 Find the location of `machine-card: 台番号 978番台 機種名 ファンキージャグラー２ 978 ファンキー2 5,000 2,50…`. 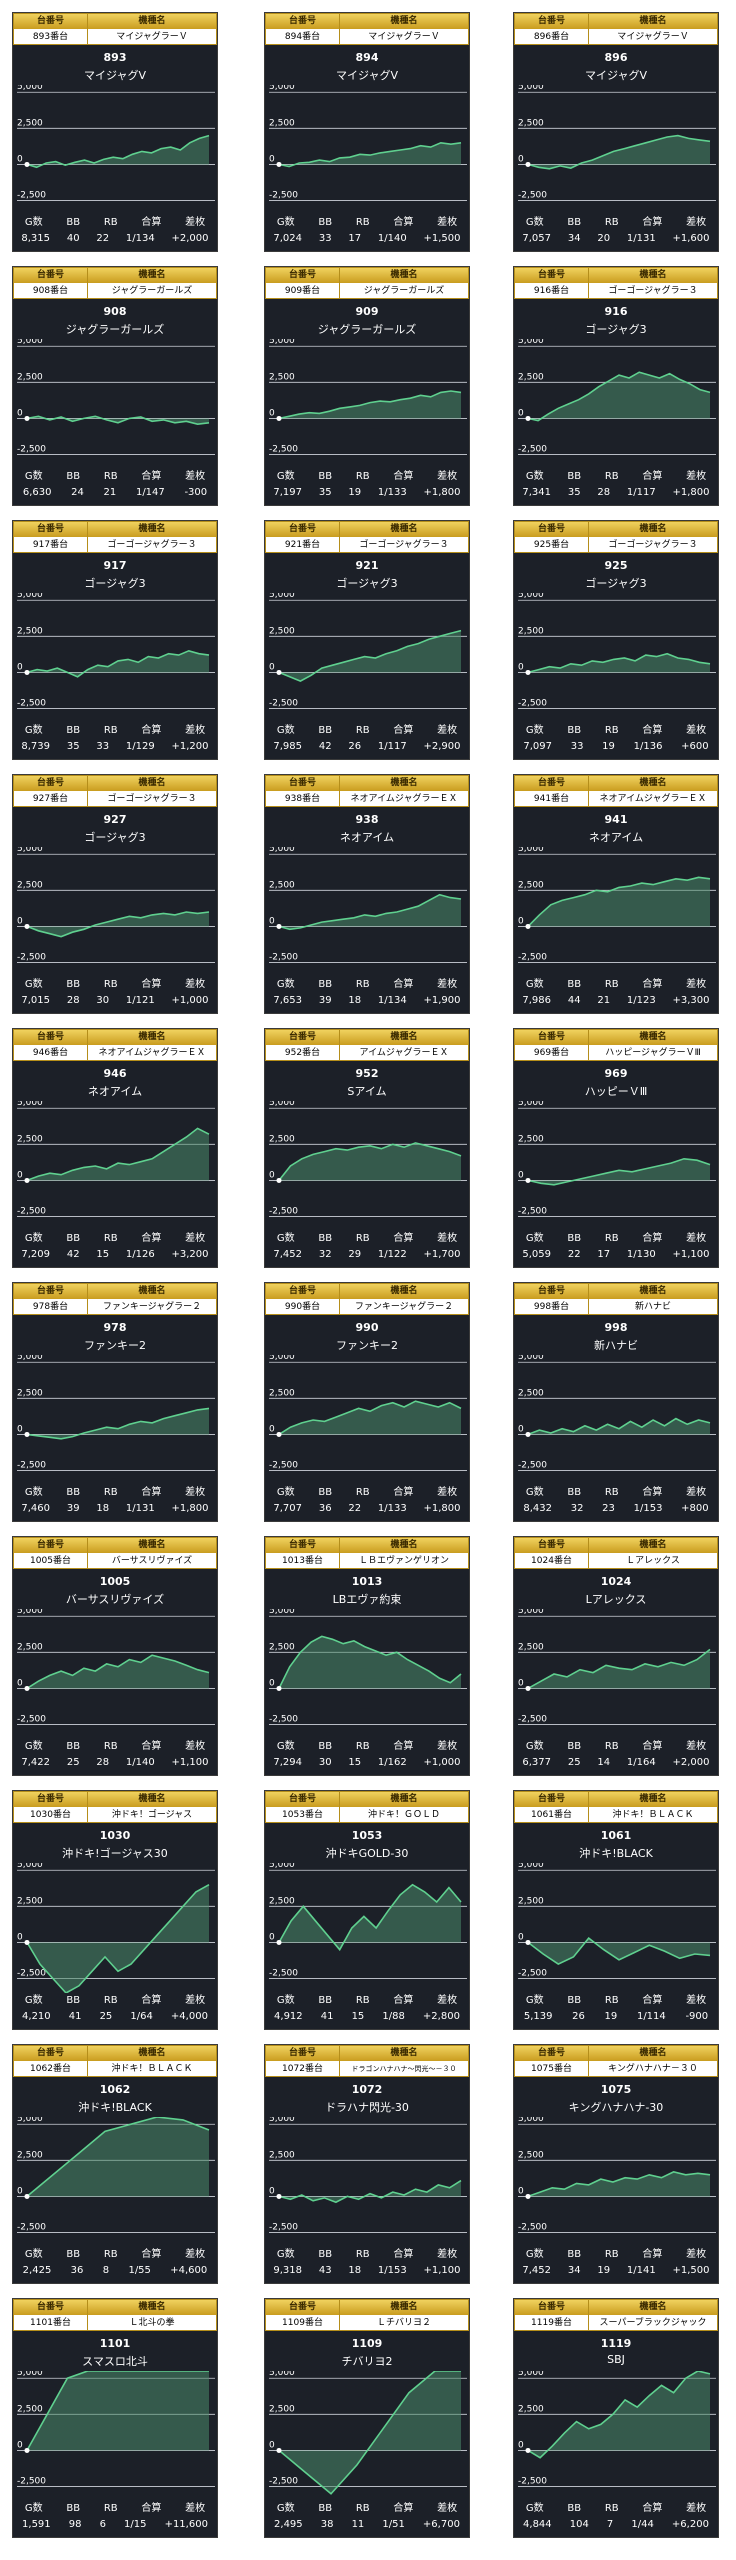

machine-card: 台番号 978番台 機種名 ファンキージャグラー２ 978 ファンキー2 5,000 2,50… is located at coordinates (115, 1402).